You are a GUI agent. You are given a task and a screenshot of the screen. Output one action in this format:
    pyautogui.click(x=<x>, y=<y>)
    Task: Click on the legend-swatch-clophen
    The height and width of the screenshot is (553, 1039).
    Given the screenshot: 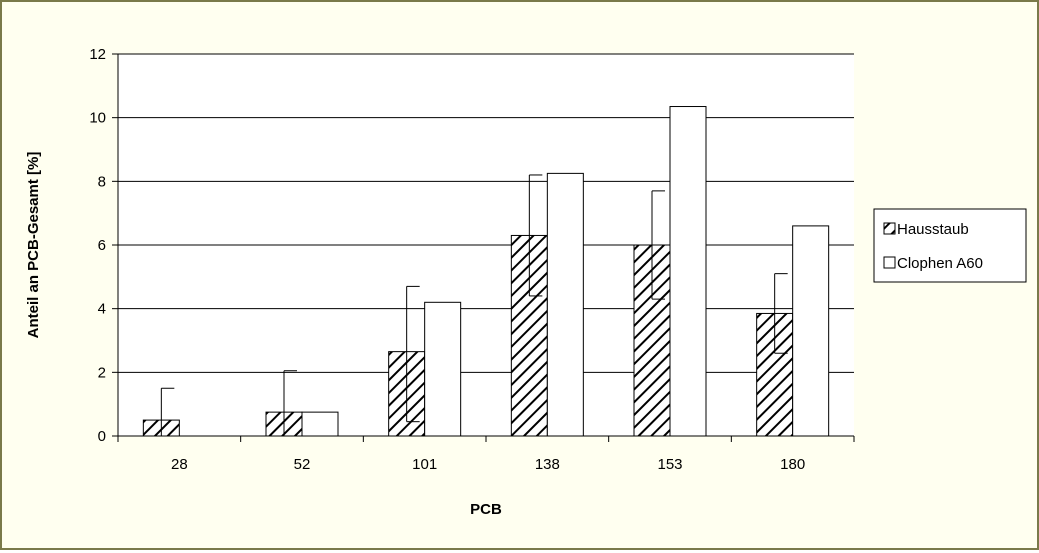 What is the action you would take?
    pyautogui.click(x=889, y=262)
    